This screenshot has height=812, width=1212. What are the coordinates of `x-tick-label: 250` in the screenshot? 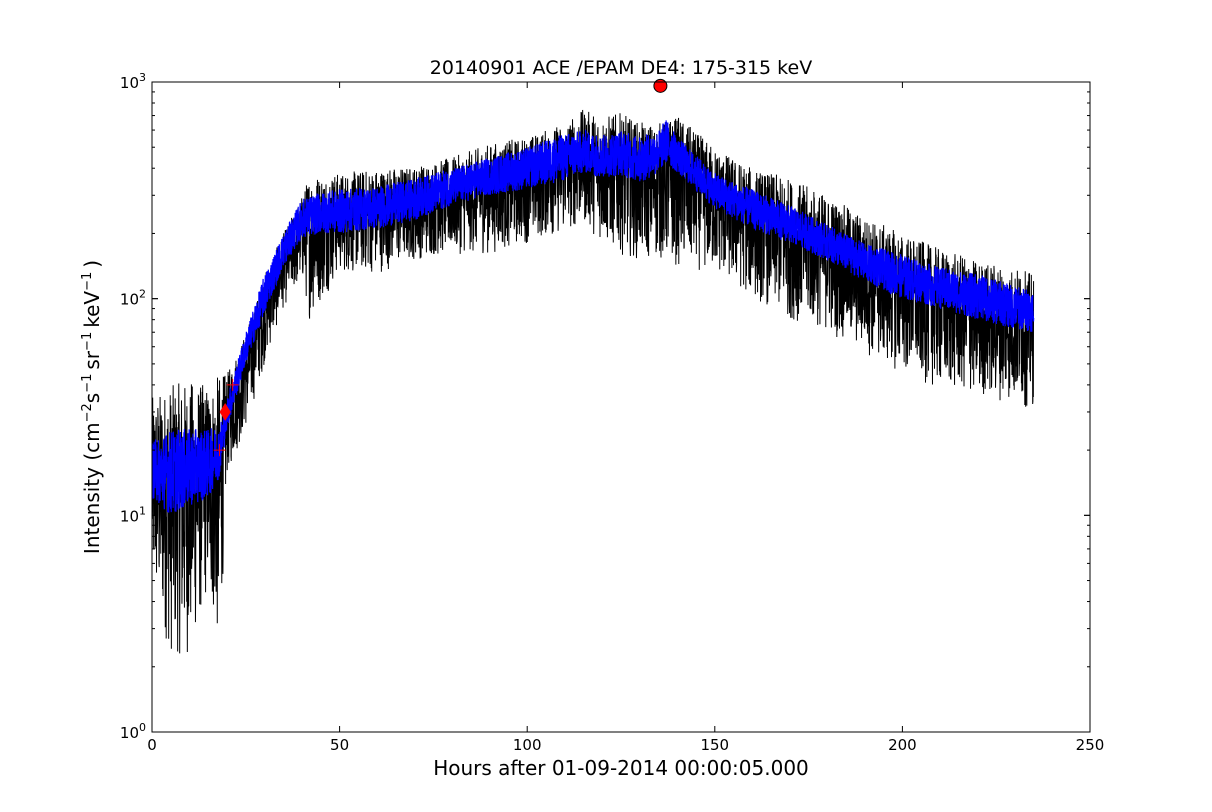 It's located at (1090, 745).